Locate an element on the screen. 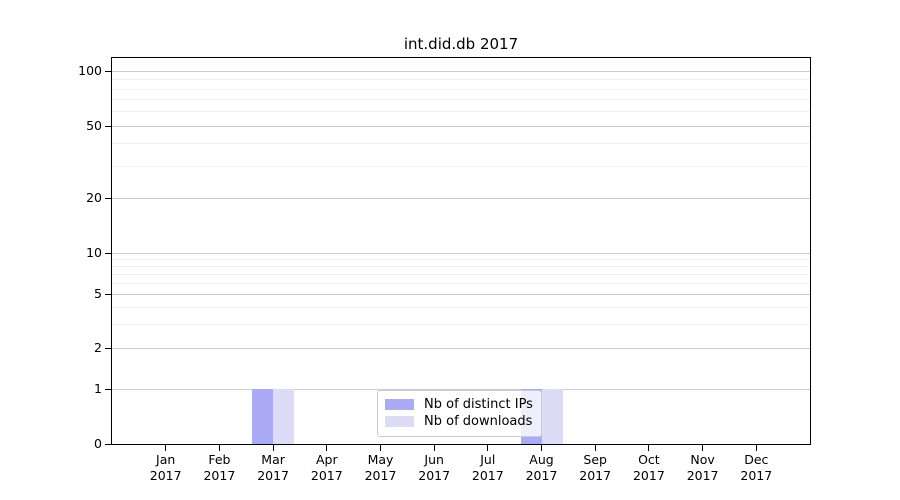 Image resolution: width=900 pixels, height=500 pixels. y-tick-label: 10 is located at coordinates (94, 252).